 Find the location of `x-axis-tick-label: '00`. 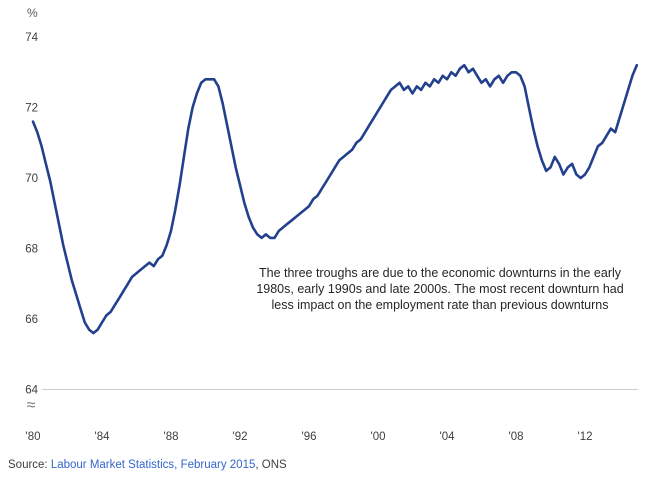

x-axis-tick-label: '00 is located at coordinates (378, 437).